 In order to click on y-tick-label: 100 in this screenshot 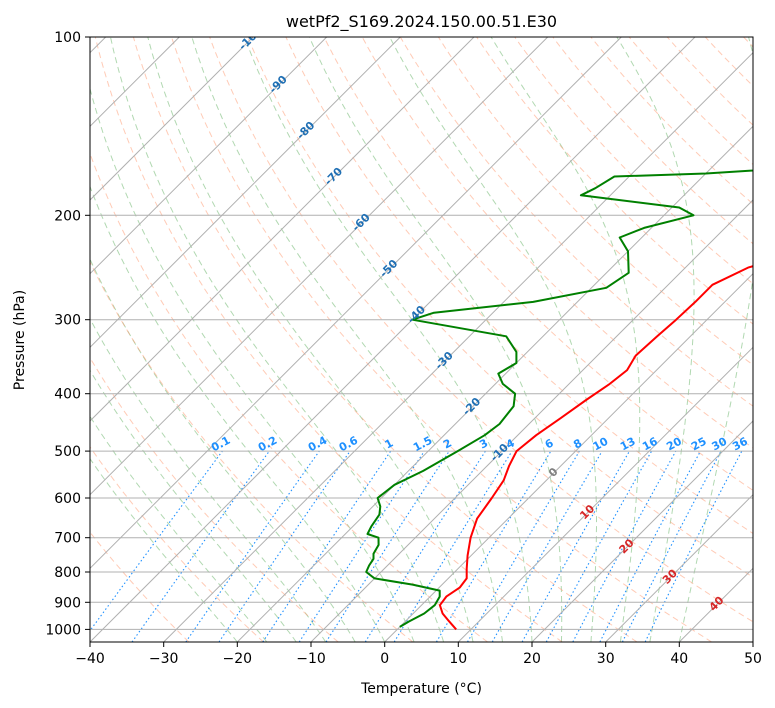, I will do `click(67, 38)`.